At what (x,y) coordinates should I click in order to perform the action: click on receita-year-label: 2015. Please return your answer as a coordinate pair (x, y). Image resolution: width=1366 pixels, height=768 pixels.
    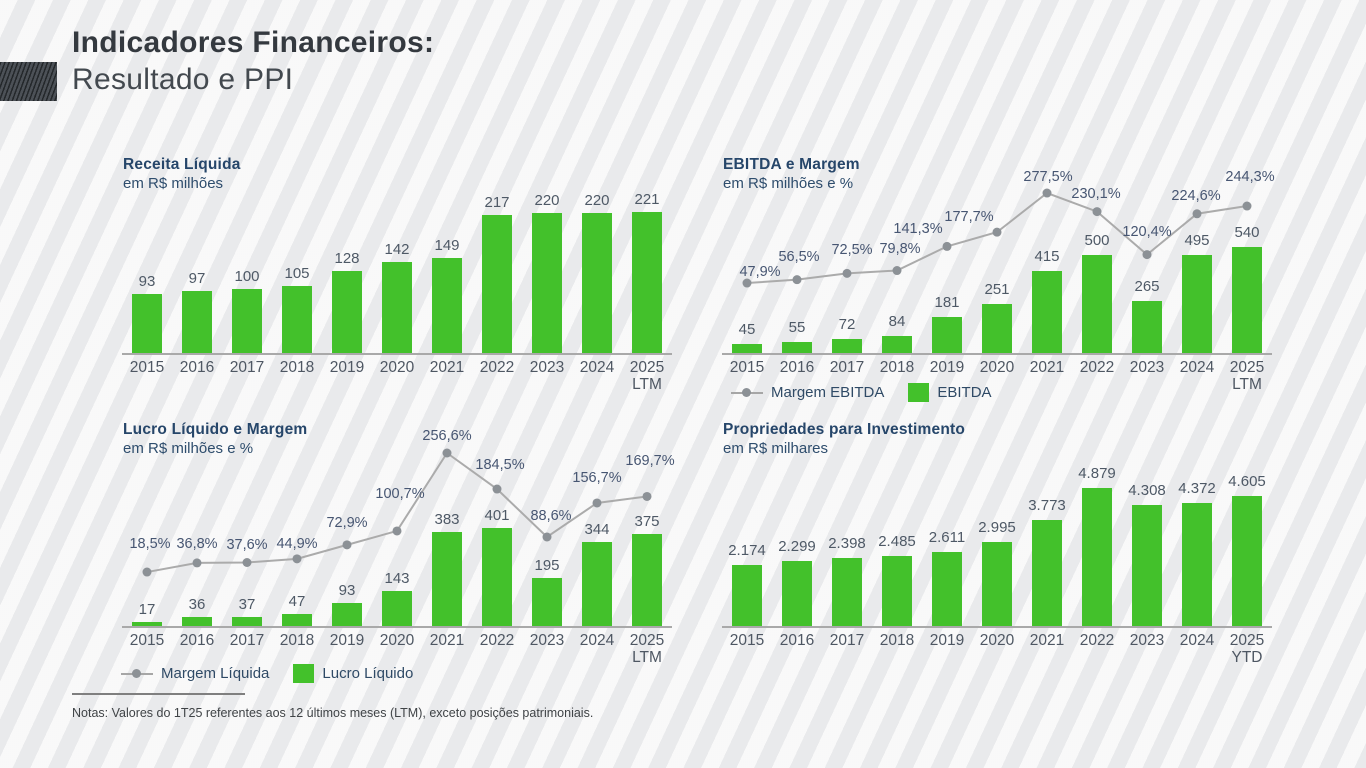
    Looking at the image, I should click on (147, 367).